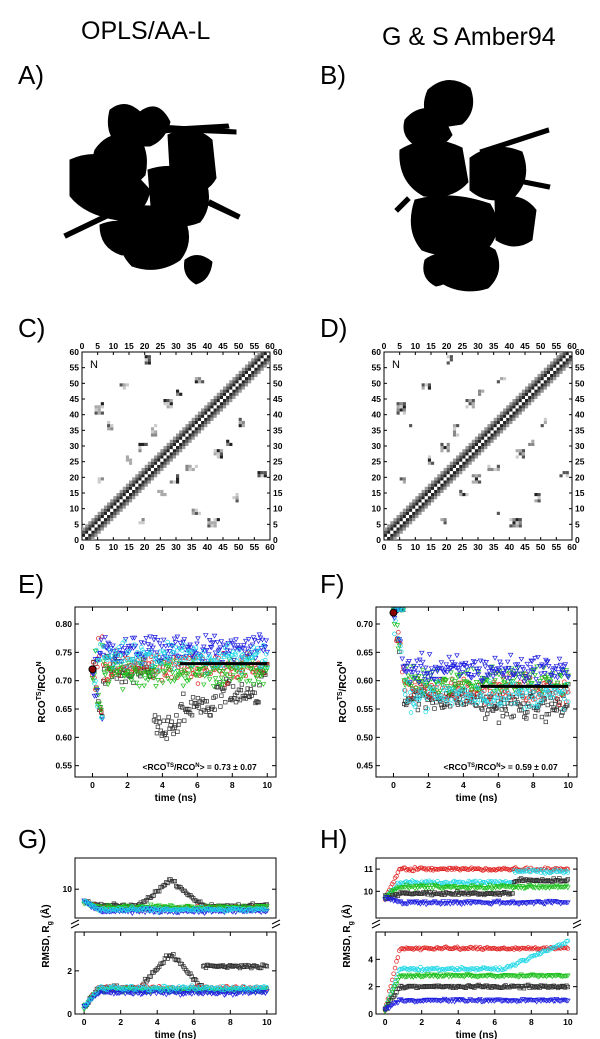  I want to click on annotation-mid: /RCO, so click(486, 767).